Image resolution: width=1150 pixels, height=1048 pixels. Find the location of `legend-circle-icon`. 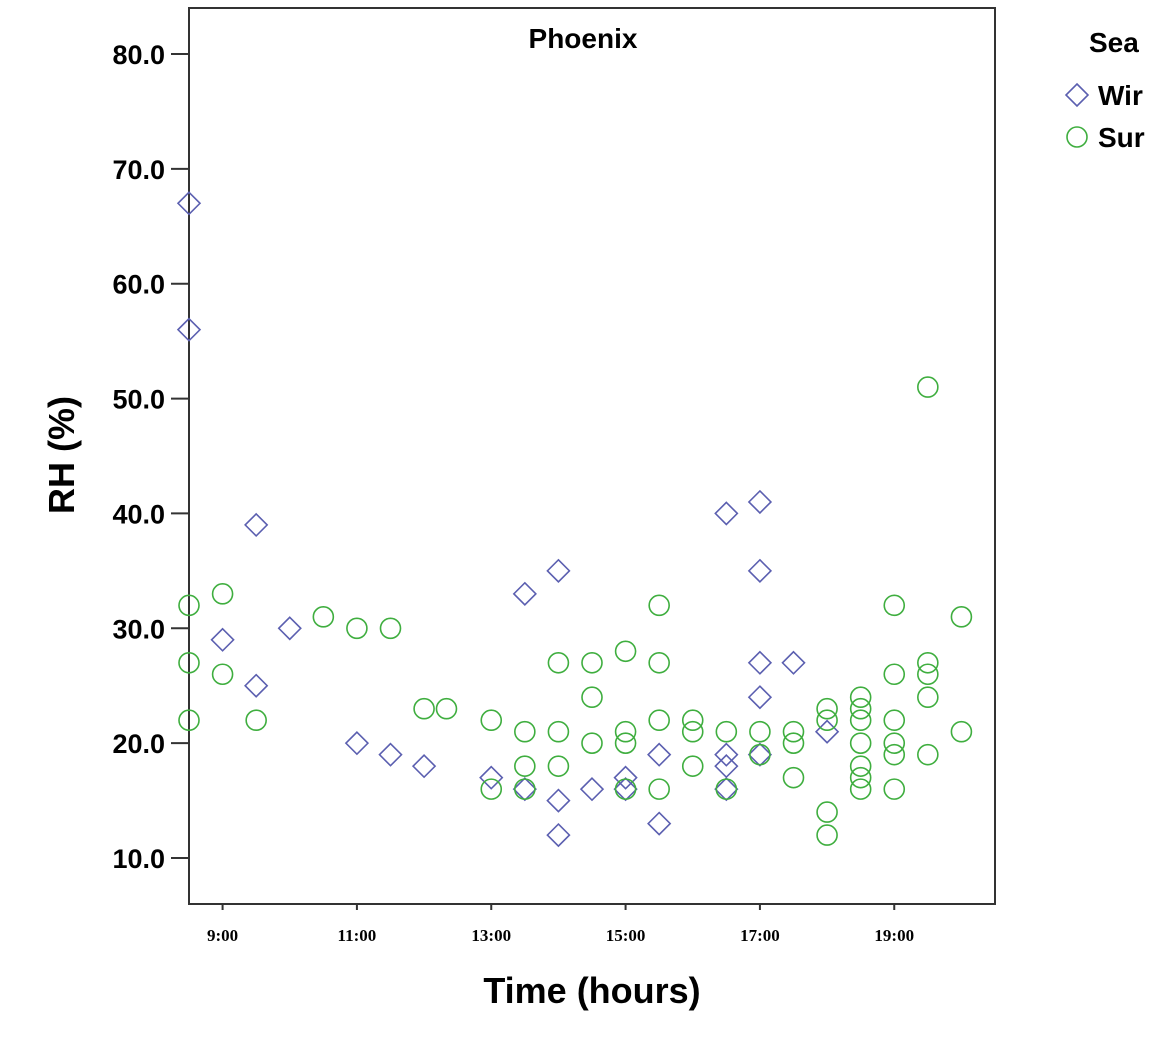

legend-circle-icon is located at coordinates (1077, 137).